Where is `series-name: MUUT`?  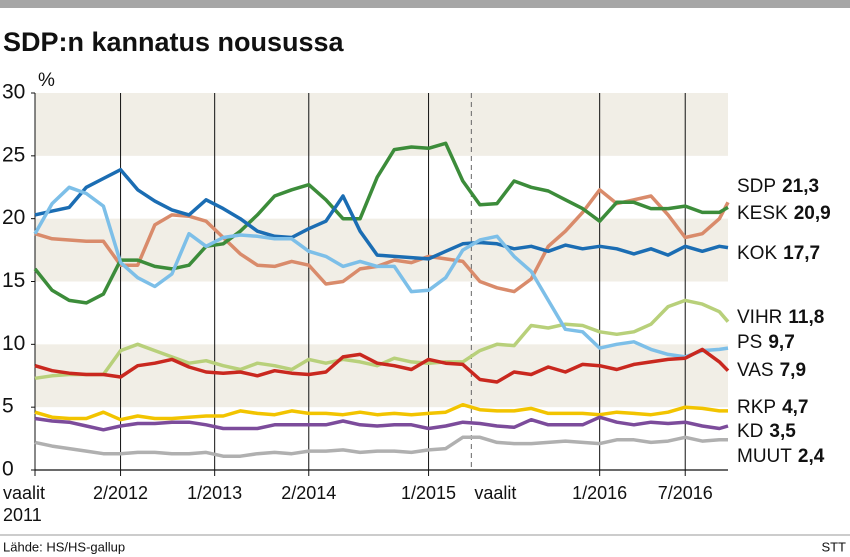 series-name: MUUT is located at coordinates (764, 456).